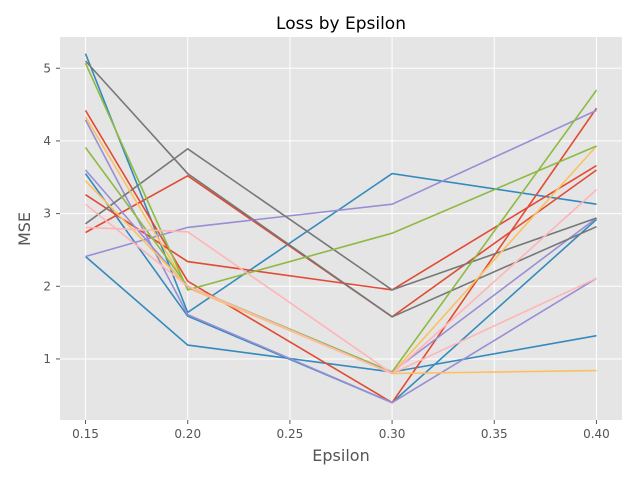 This screenshot has width=640, height=484. What do you see at coordinates (51, 213) in the screenshot?
I see `y-axis-ticks: 1 2 3 4 5` at bounding box center [51, 213].